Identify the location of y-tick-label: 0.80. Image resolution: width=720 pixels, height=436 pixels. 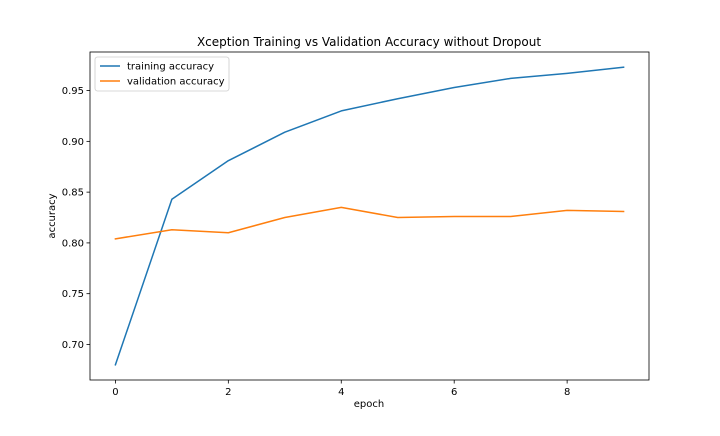
(73, 243).